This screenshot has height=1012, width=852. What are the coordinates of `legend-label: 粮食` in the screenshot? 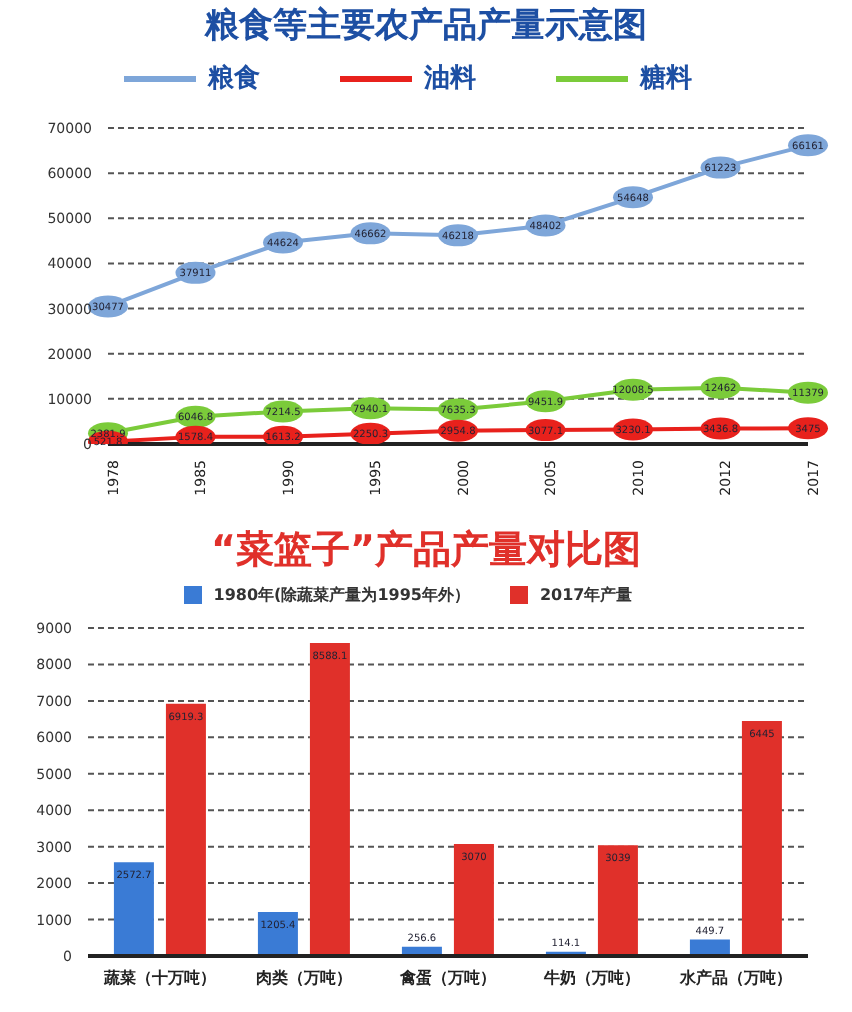 It's located at (232, 79).